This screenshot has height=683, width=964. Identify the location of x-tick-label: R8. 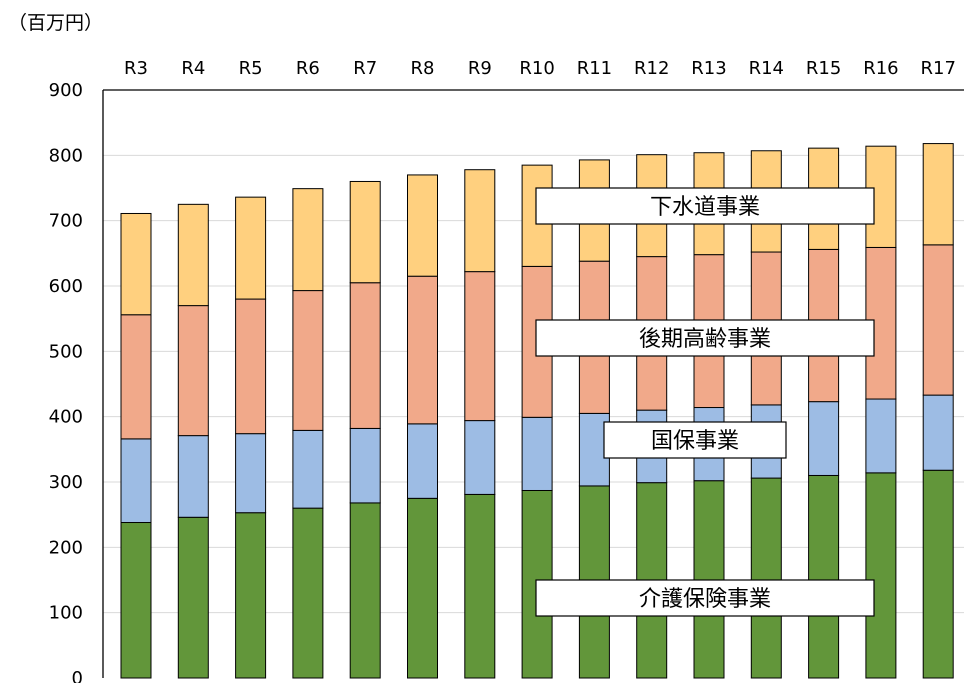
(423, 68).